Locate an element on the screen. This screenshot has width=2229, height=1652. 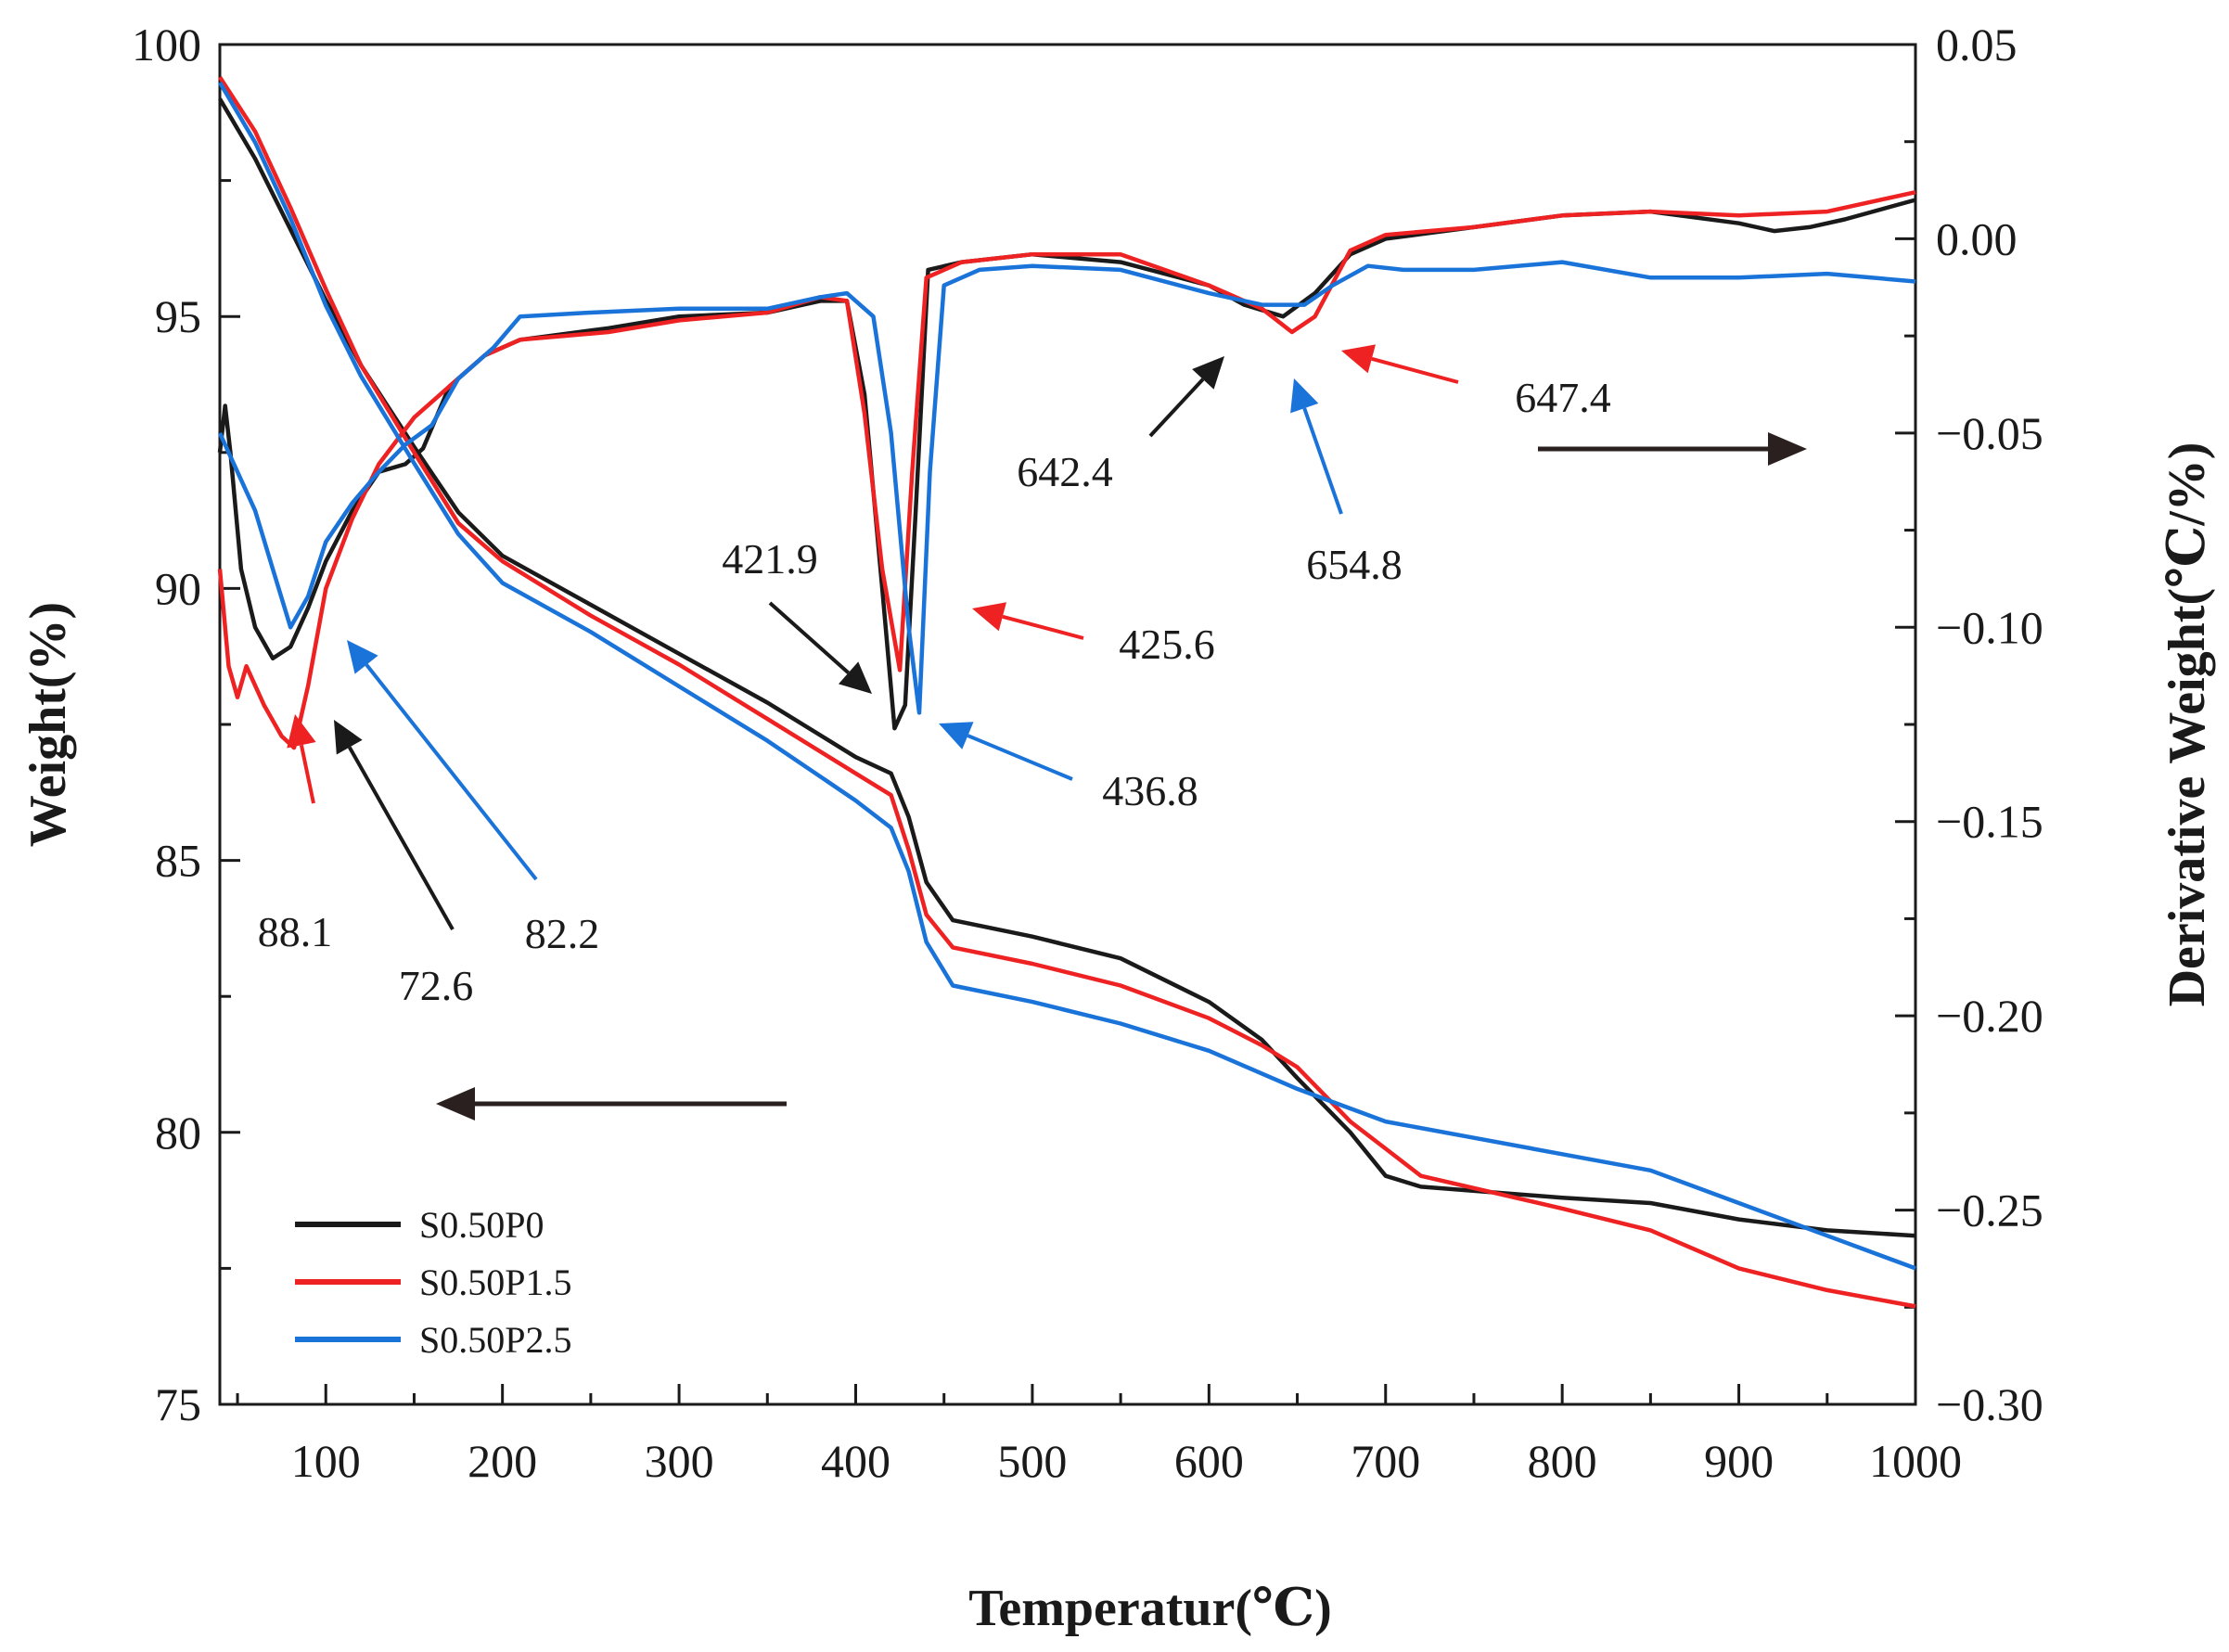
y-right-tick-label: −0.25 is located at coordinates (1989, 1210).